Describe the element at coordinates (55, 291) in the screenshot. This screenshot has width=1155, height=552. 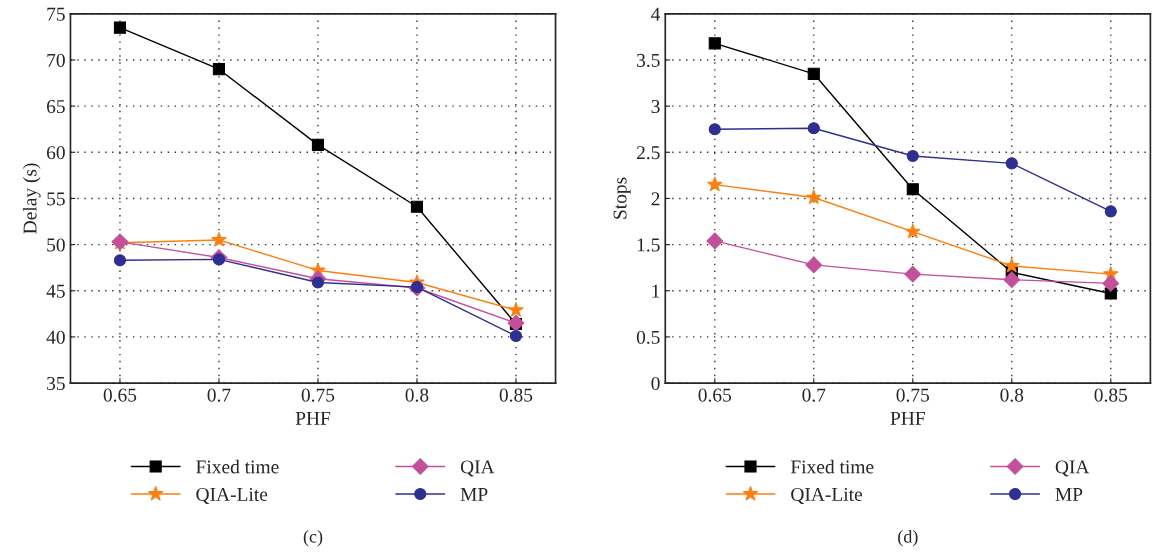
I see `y-tick-label: 45` at that location.